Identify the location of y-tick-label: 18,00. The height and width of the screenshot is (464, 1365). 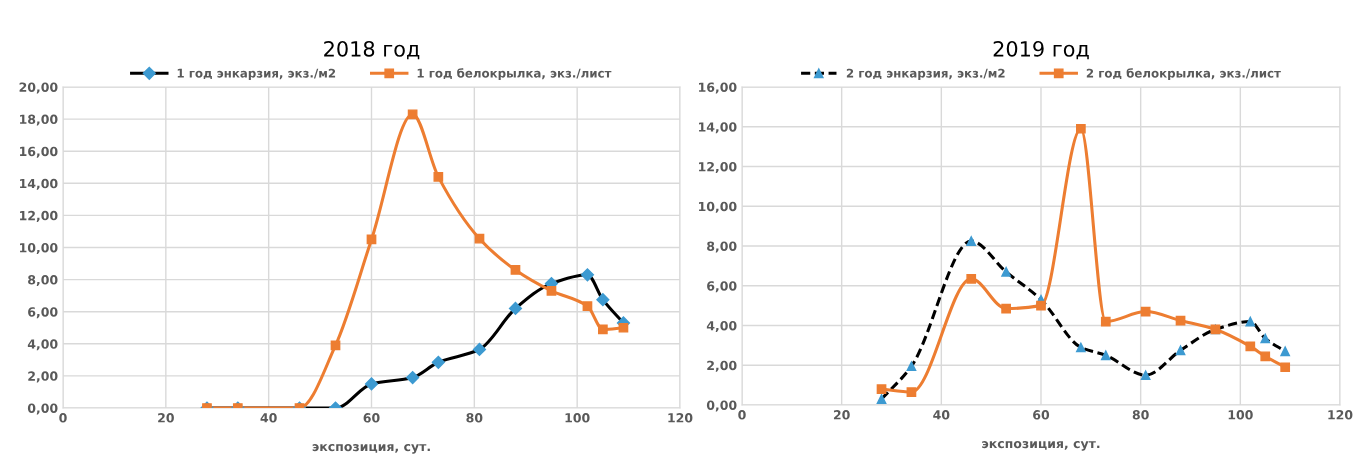
(39, 120).